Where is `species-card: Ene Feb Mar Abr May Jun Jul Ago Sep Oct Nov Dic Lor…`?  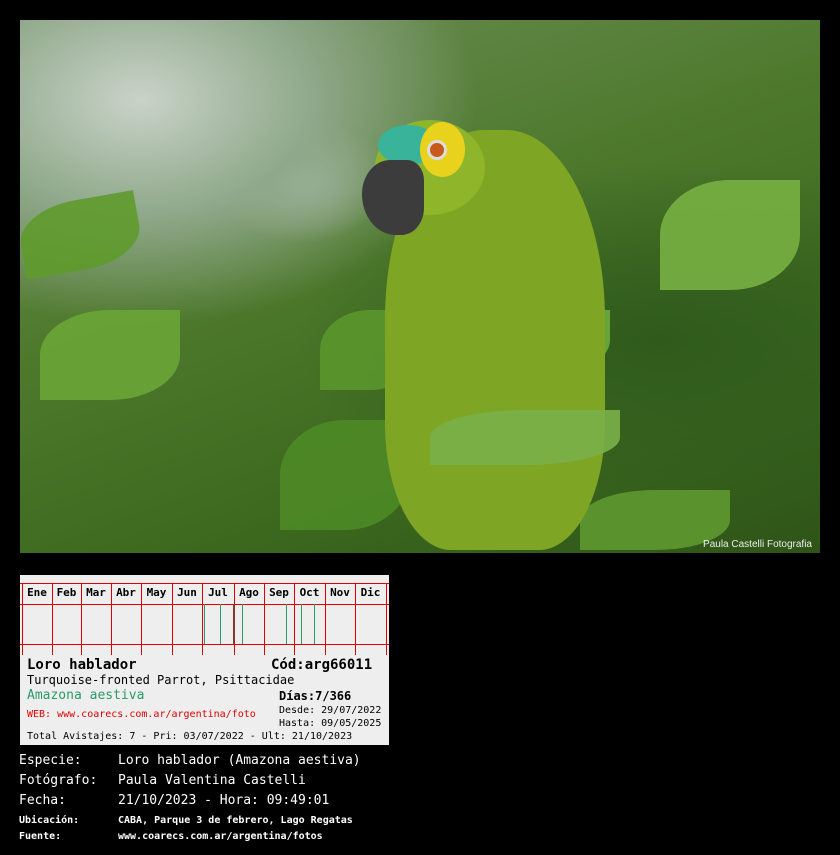 species-card: Ene Feb Mar Abr May Jun Jul Ago Sep Oct Nov Dic Lor… is located at coordinates (204, 660).